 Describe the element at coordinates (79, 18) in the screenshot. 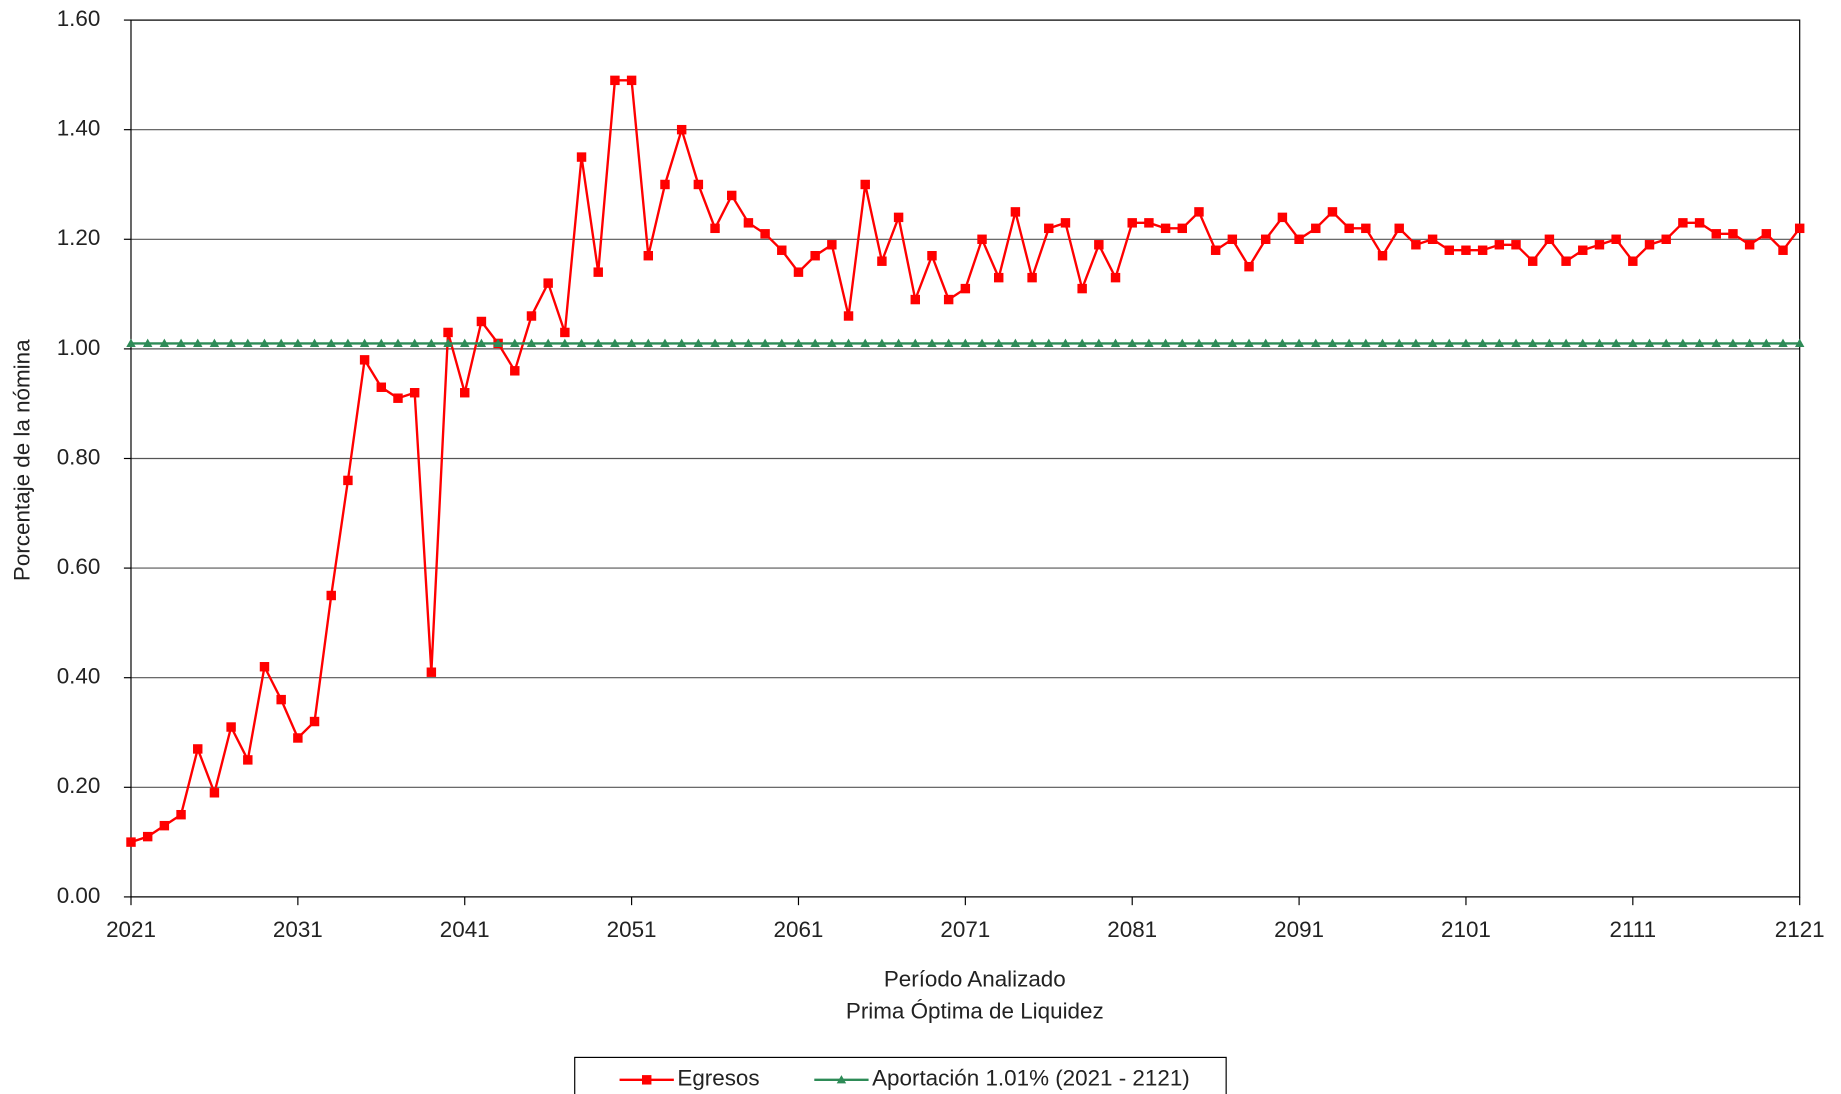

I see `y-tick-label: 1.60` at that location.